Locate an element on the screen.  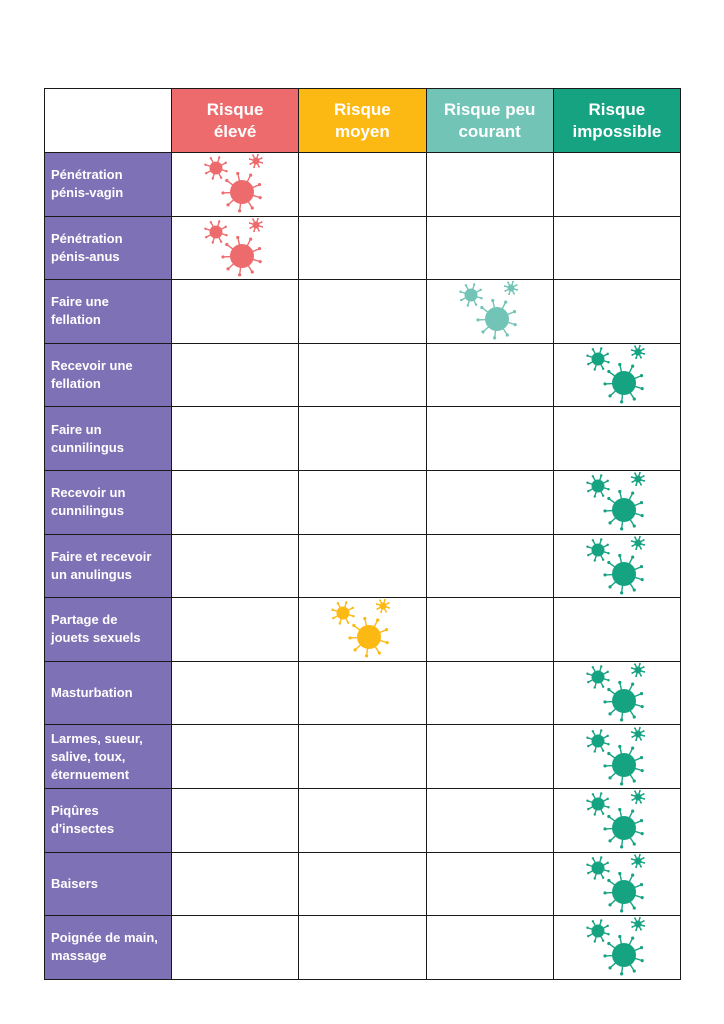
column-header-impossible: Risque impossible is located at coordinates (617, 120).